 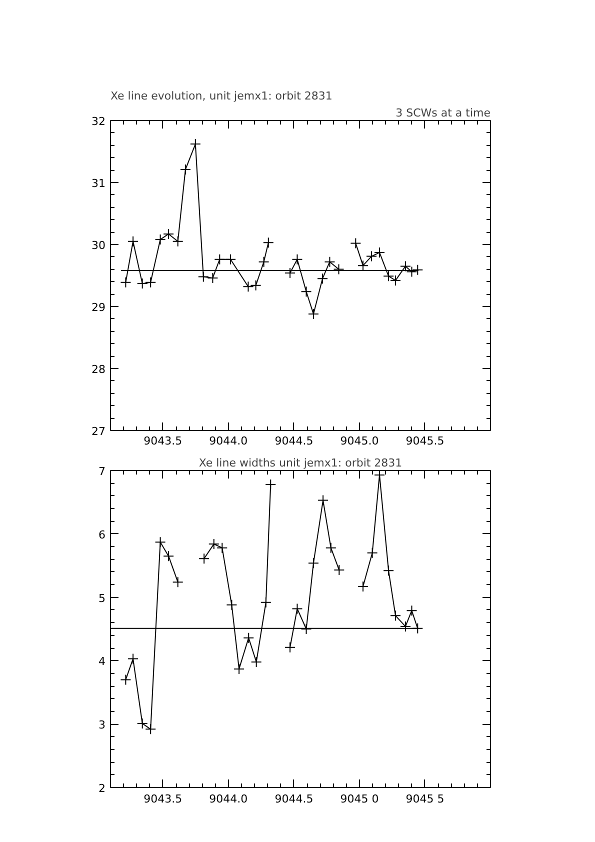 What do you see at coordinates (99, 183) in the screenshot?
I see `y-tick-label: 31` at bounding box center [99, 183].